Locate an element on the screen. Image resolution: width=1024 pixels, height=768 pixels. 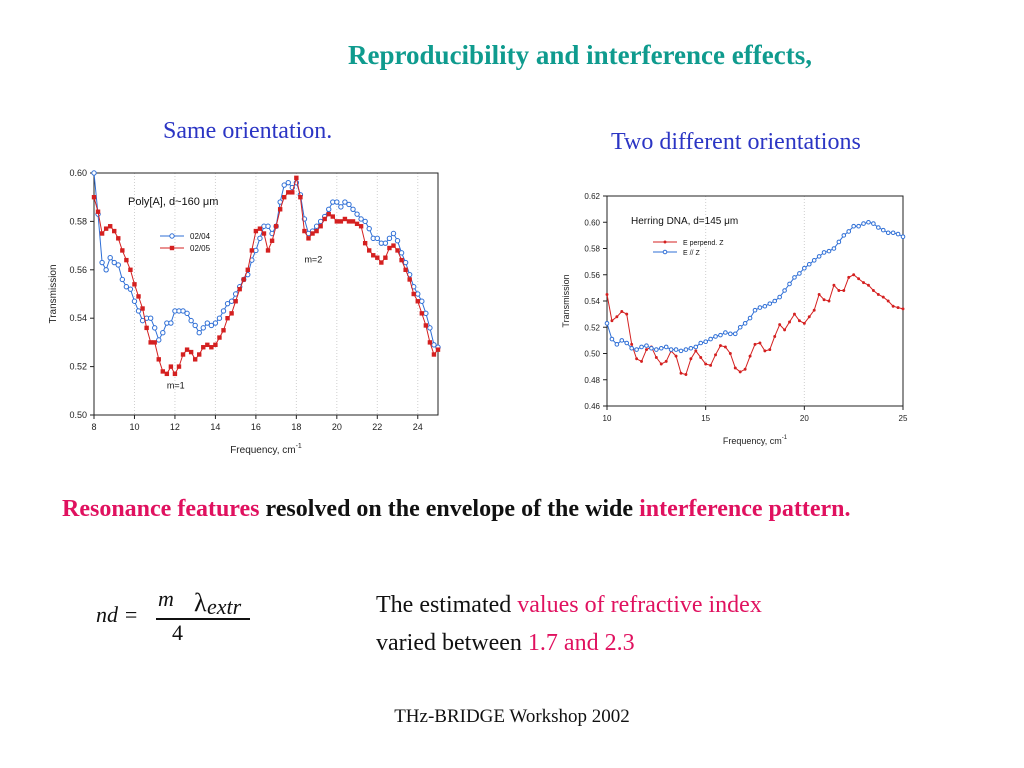
y-tick-label: 0.54 is located at coordinates (78, 318).